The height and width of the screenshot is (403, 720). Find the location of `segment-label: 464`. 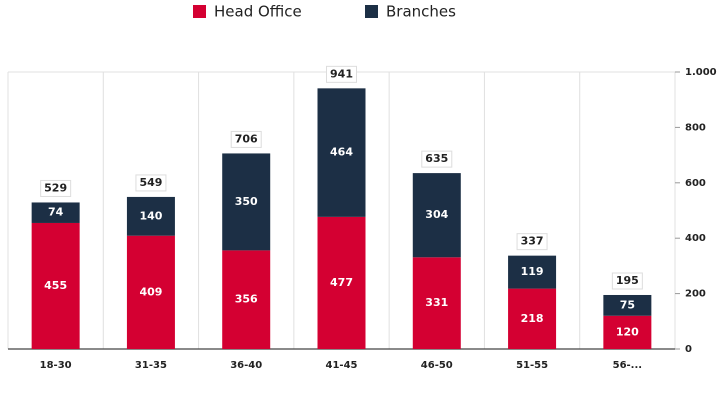

segment-label: 464 is located at coordinates (341, 152).